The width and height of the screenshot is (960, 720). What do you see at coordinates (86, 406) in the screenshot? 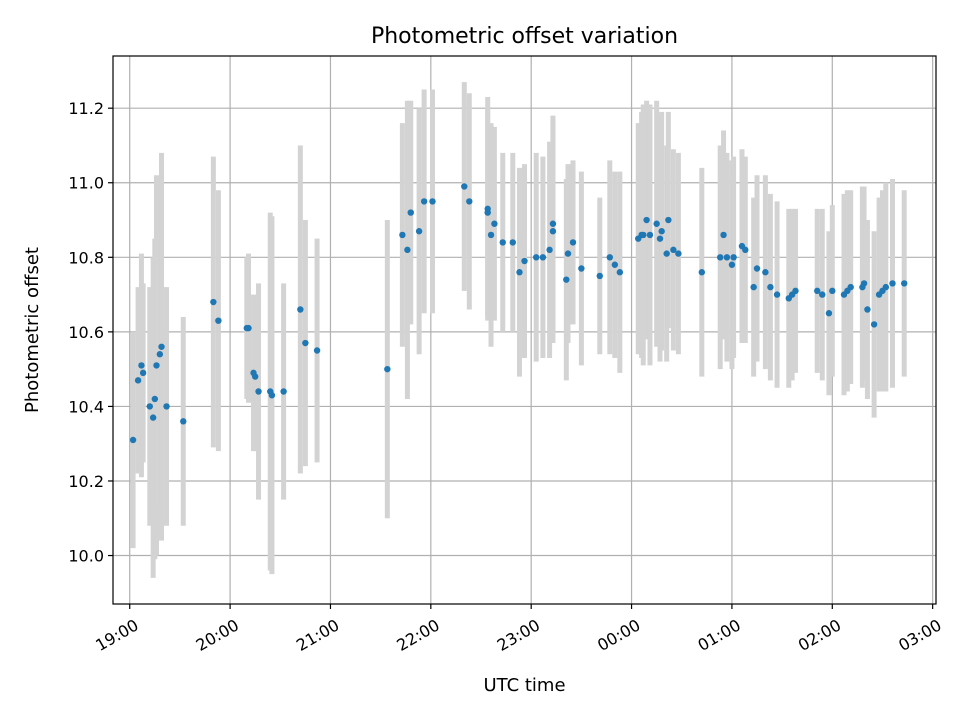
I see `y-tick-label: 10.4` at bounding box center [86, 406].